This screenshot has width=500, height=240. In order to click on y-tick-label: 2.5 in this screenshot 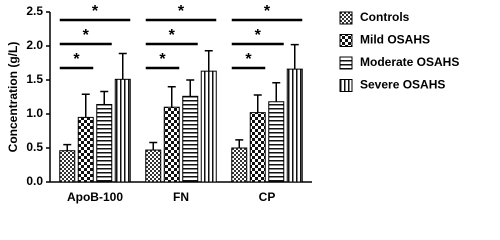, I will do `click(34, 11)`.